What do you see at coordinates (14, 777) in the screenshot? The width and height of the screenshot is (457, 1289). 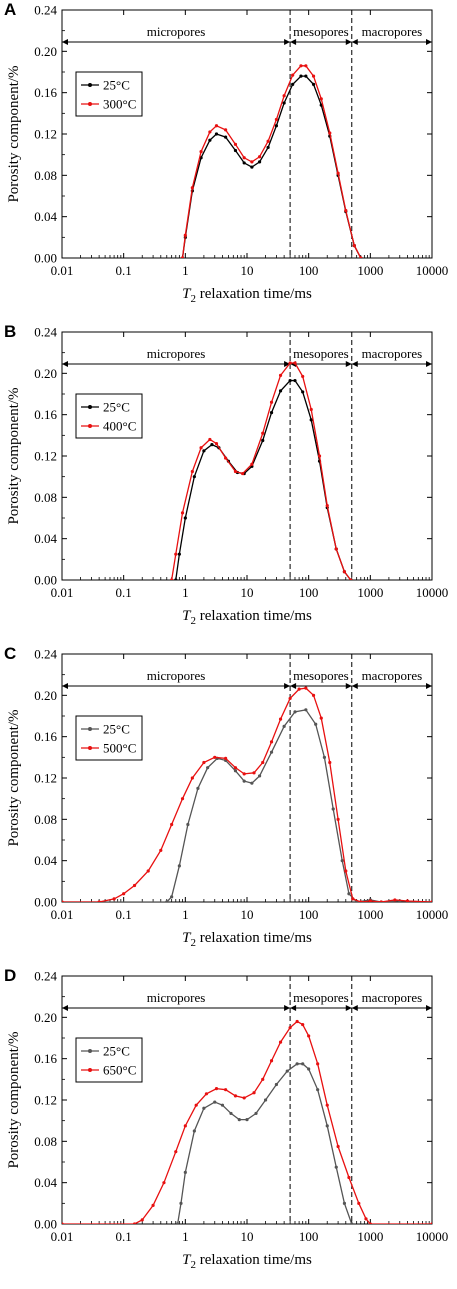 I see `y-axis-label: Porosity component/%` at bounding box center [14, 777].